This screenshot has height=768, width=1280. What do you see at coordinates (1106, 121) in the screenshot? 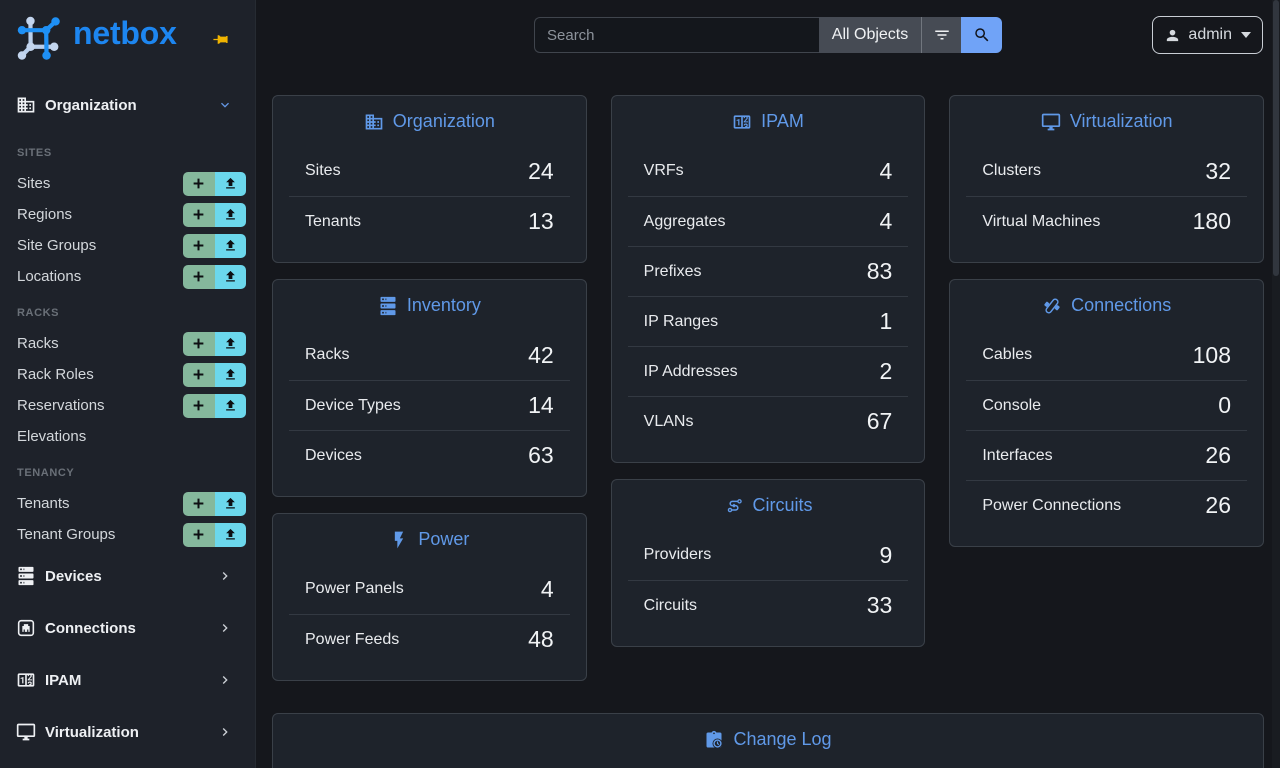
I see `card-virtualization-title: Virtualization` at bounding box center [1106, 121].